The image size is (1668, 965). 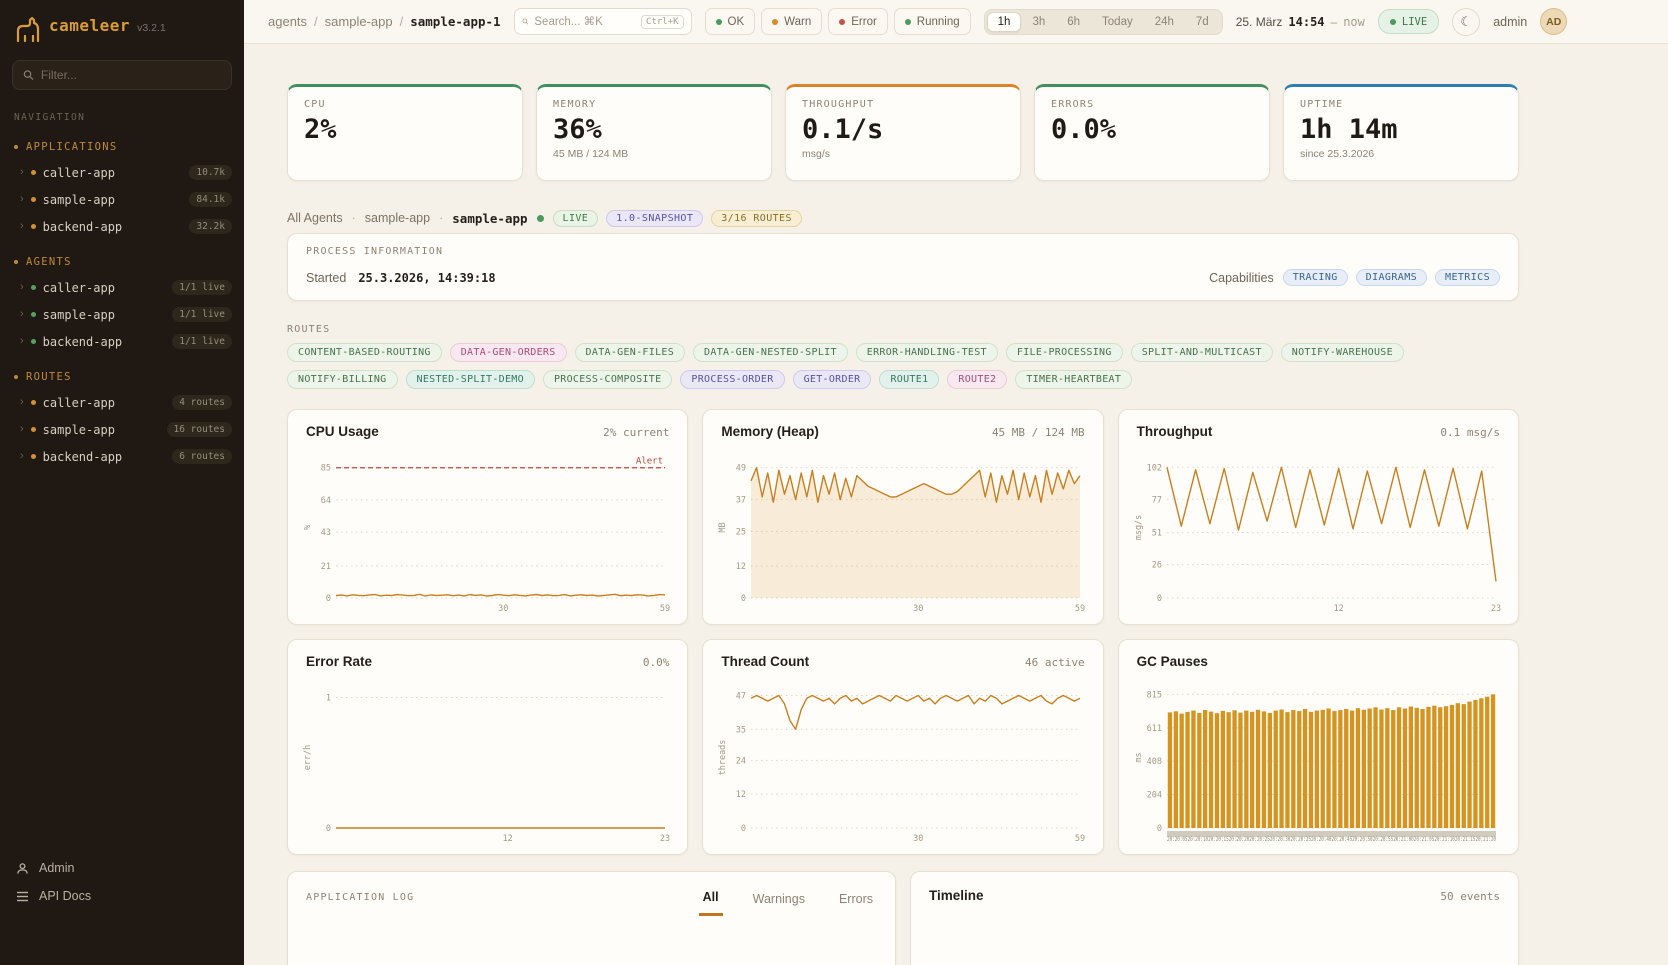 I want to click on live-dot-icon, so click(x=1392, y=21).